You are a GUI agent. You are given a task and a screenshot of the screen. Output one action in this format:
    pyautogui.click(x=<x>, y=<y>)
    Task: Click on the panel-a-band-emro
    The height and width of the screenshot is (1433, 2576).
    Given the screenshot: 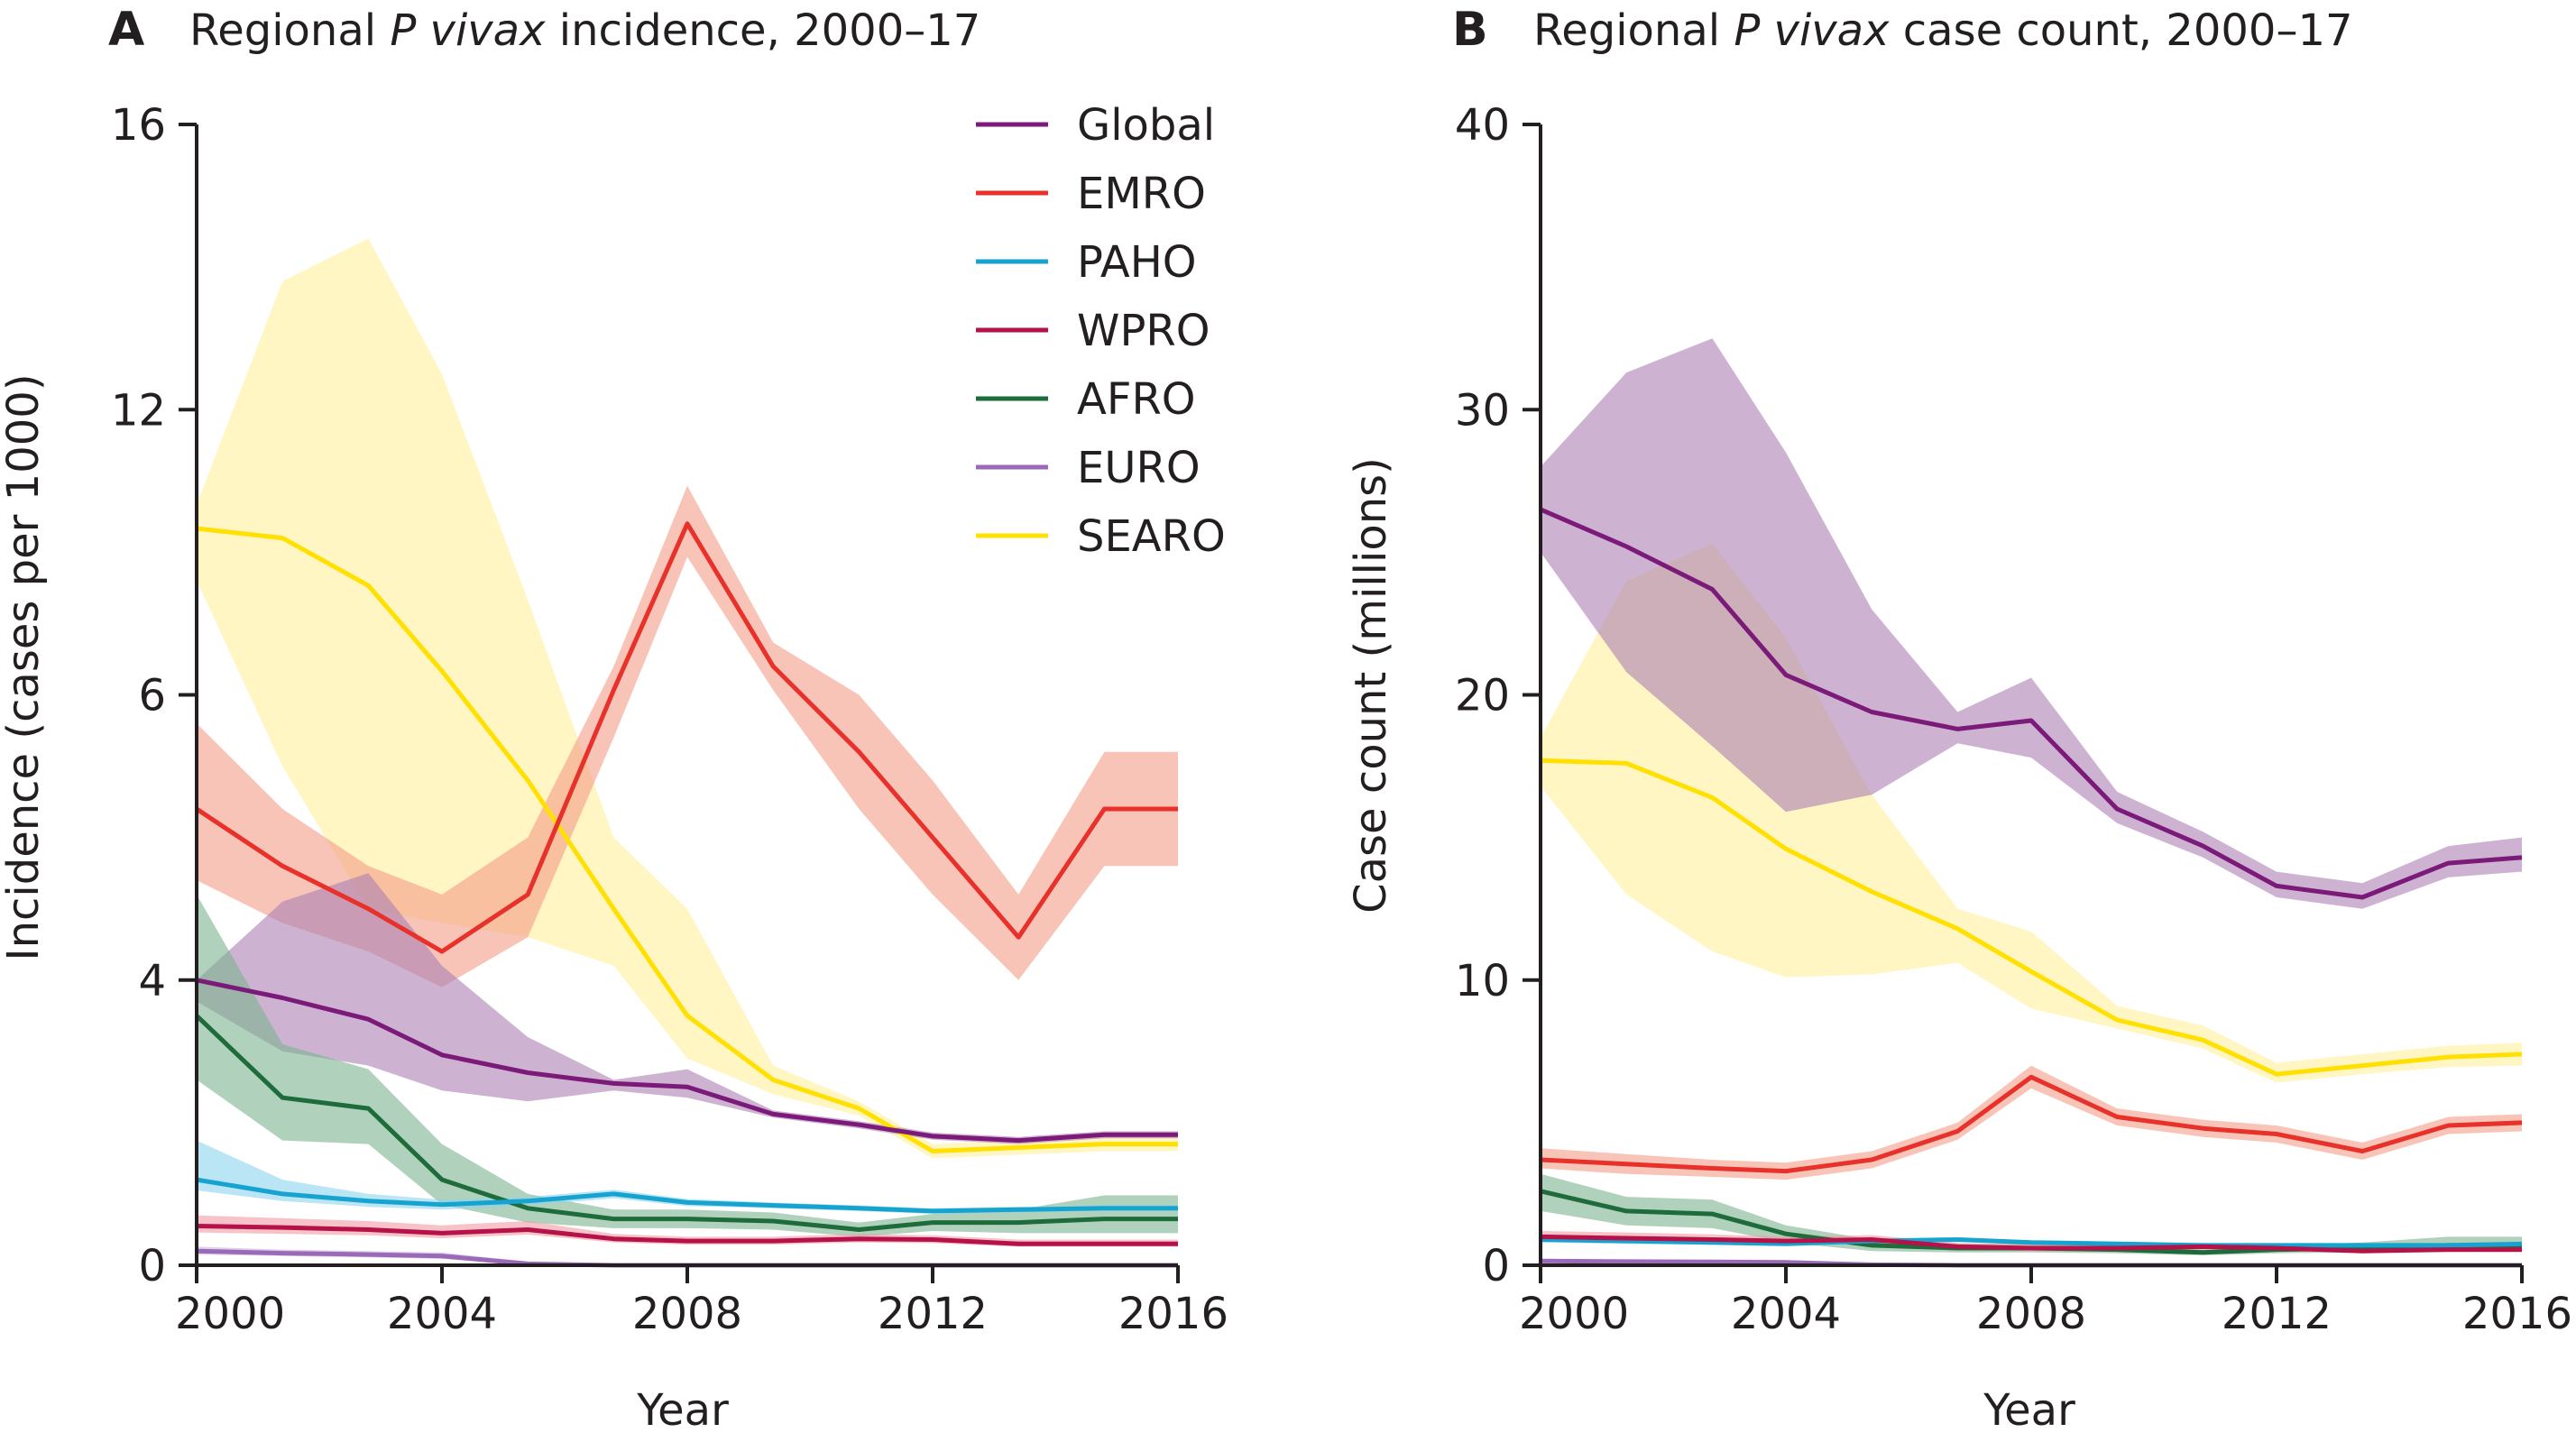 What is the action you would take?
    pyautogui.click(x=687, y=736)
    